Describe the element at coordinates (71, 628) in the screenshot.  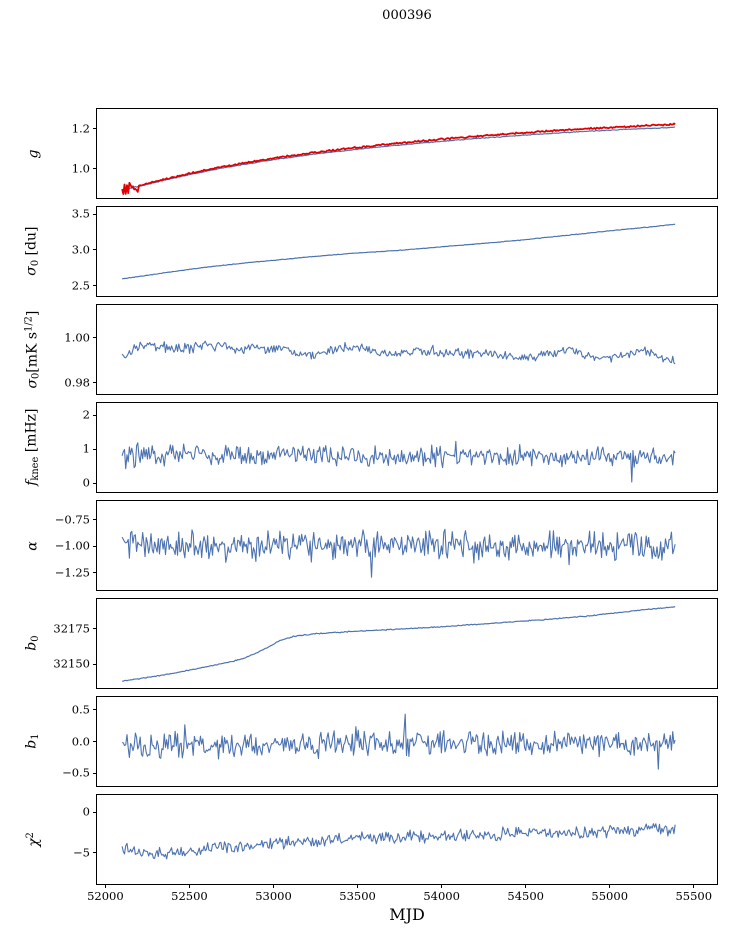
I see `y-tick-label: 32175` at that location.